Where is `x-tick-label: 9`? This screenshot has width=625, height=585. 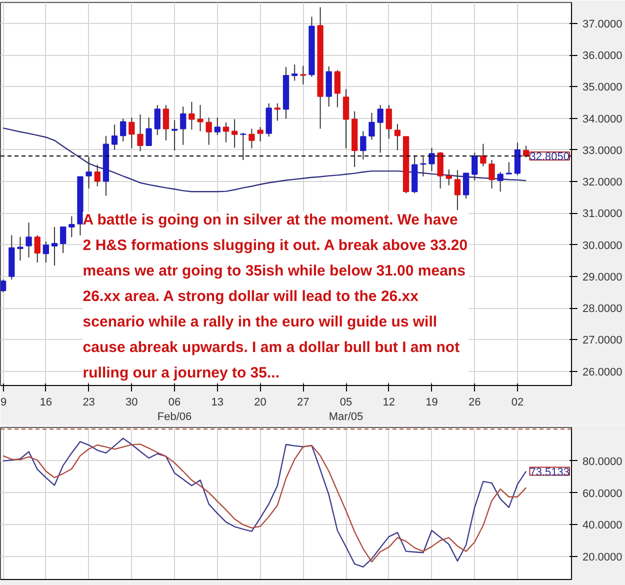
x-tick-label: 9 is located at coordinates (3, 402).